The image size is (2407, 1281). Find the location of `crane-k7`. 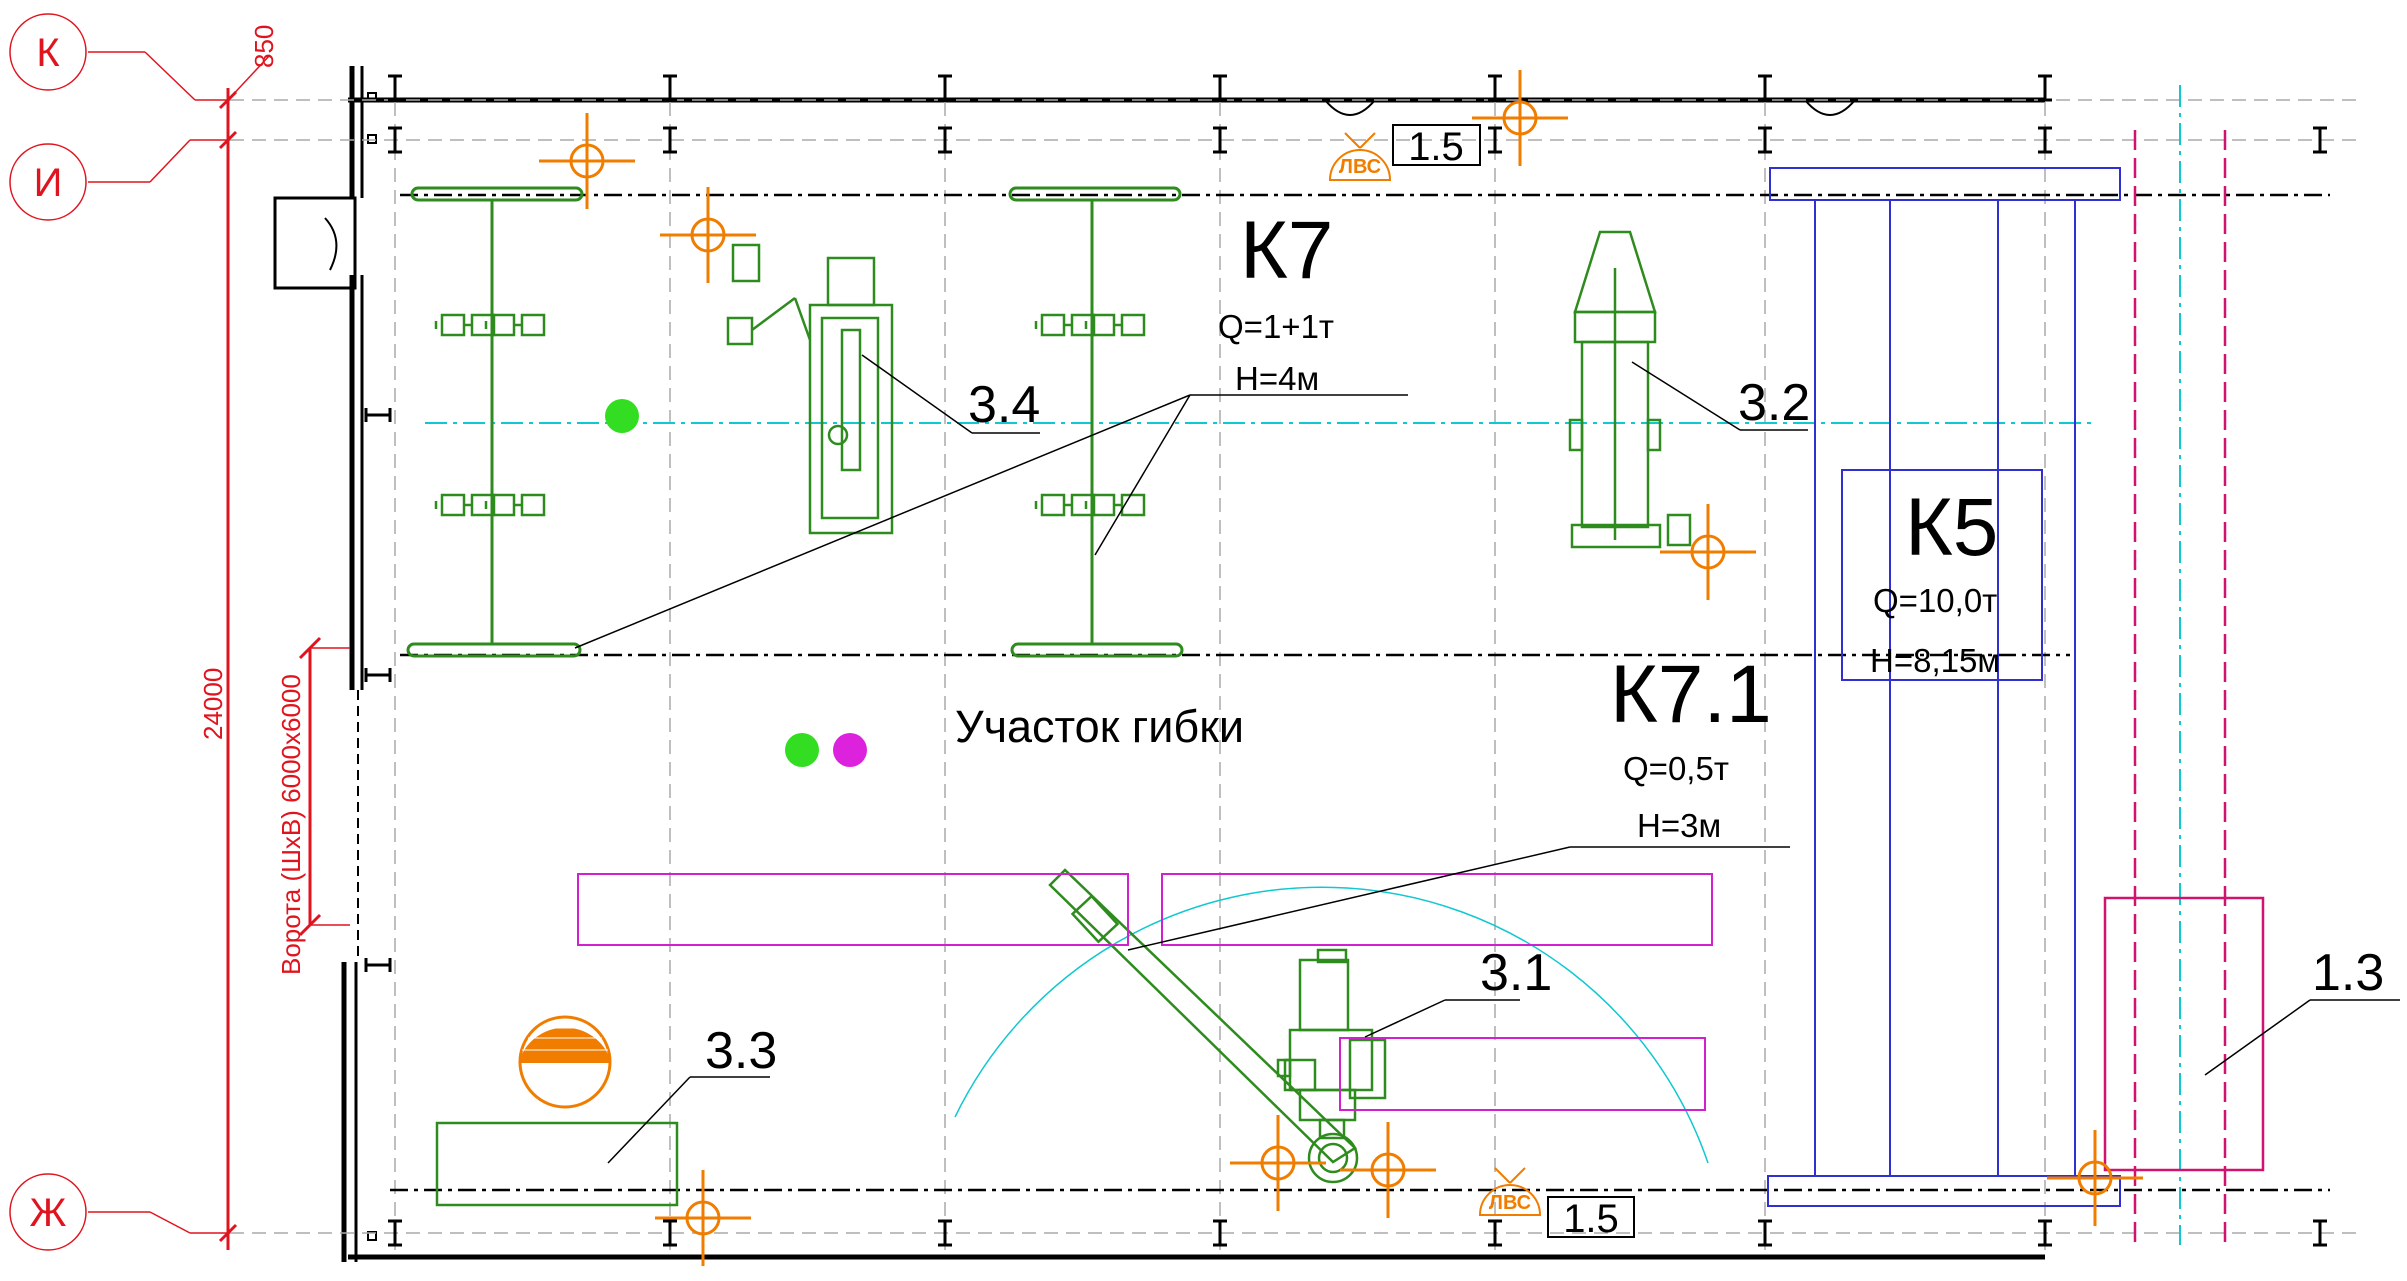

crane-k7 is located at coordinates (795, 422).